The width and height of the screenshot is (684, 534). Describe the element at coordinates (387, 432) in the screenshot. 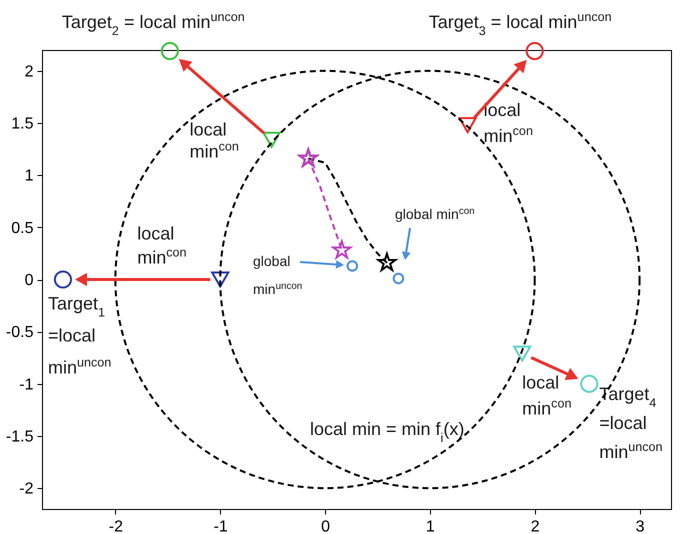

I see `annotation: local min = min f$_{i}$(x)` at that location.